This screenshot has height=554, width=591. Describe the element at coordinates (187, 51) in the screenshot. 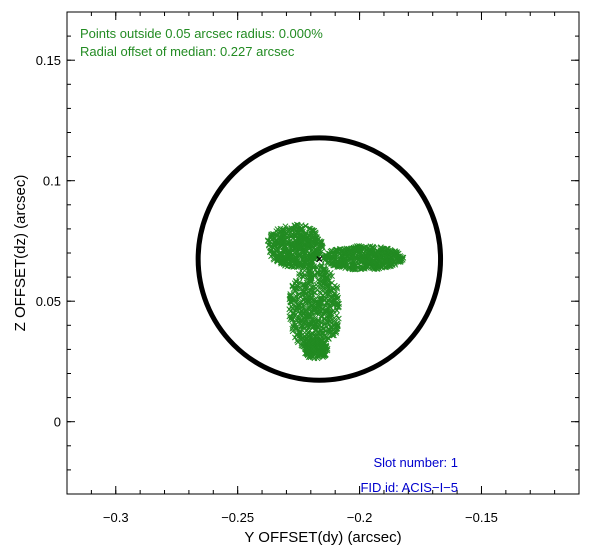

I see `radial-offset-annotation: Radial offset of median: 0.227 arcsec` at that location.